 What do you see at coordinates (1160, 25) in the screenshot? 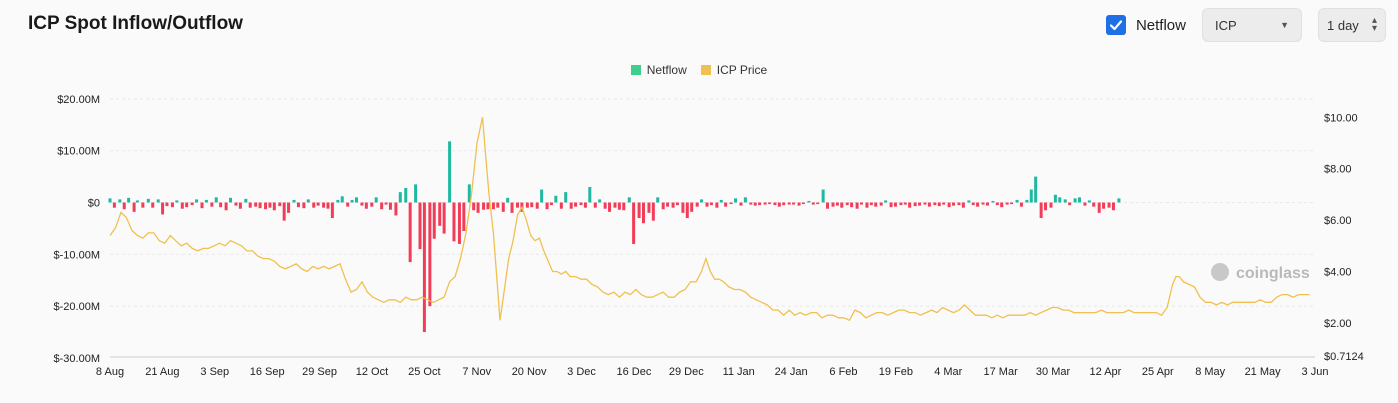
I see `netflow-checkbox-label: Netflow` at bounding box center [1160, 25].